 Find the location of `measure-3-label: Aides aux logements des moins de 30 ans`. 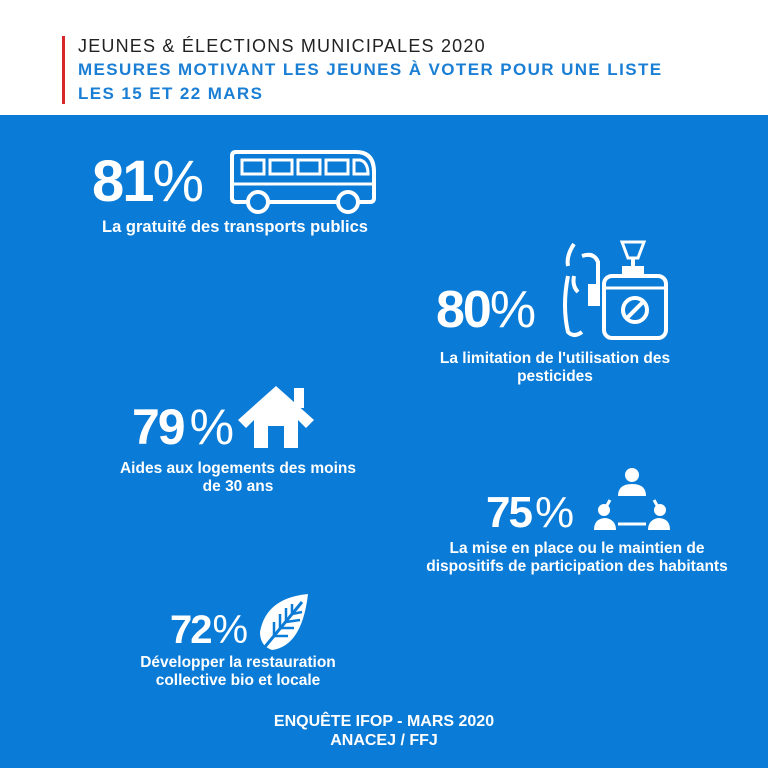

measure-3-label: Aides aux logements des moins de 30 ans is located at coordinates (238, 478).